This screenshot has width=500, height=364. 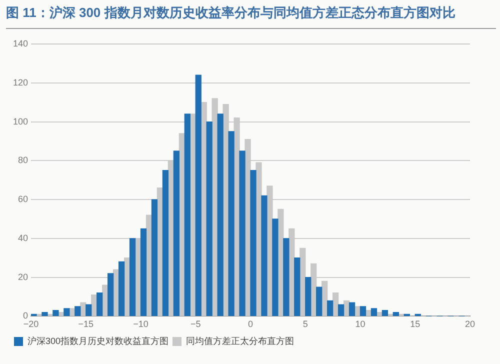 What do you see at coordinates (20, 82) in the screenshot?
I see `y-tick-label: 120` at bounding box center [20, 82].